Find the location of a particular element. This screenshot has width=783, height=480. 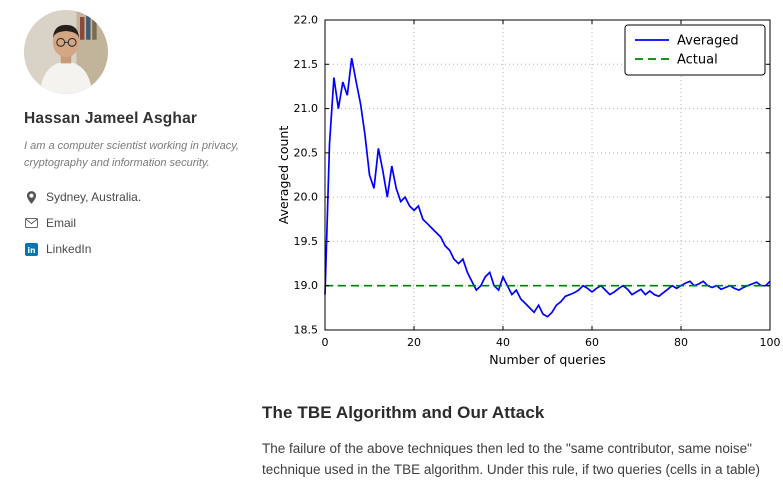

svg-text: 60 is located at coordinates (592, 342).